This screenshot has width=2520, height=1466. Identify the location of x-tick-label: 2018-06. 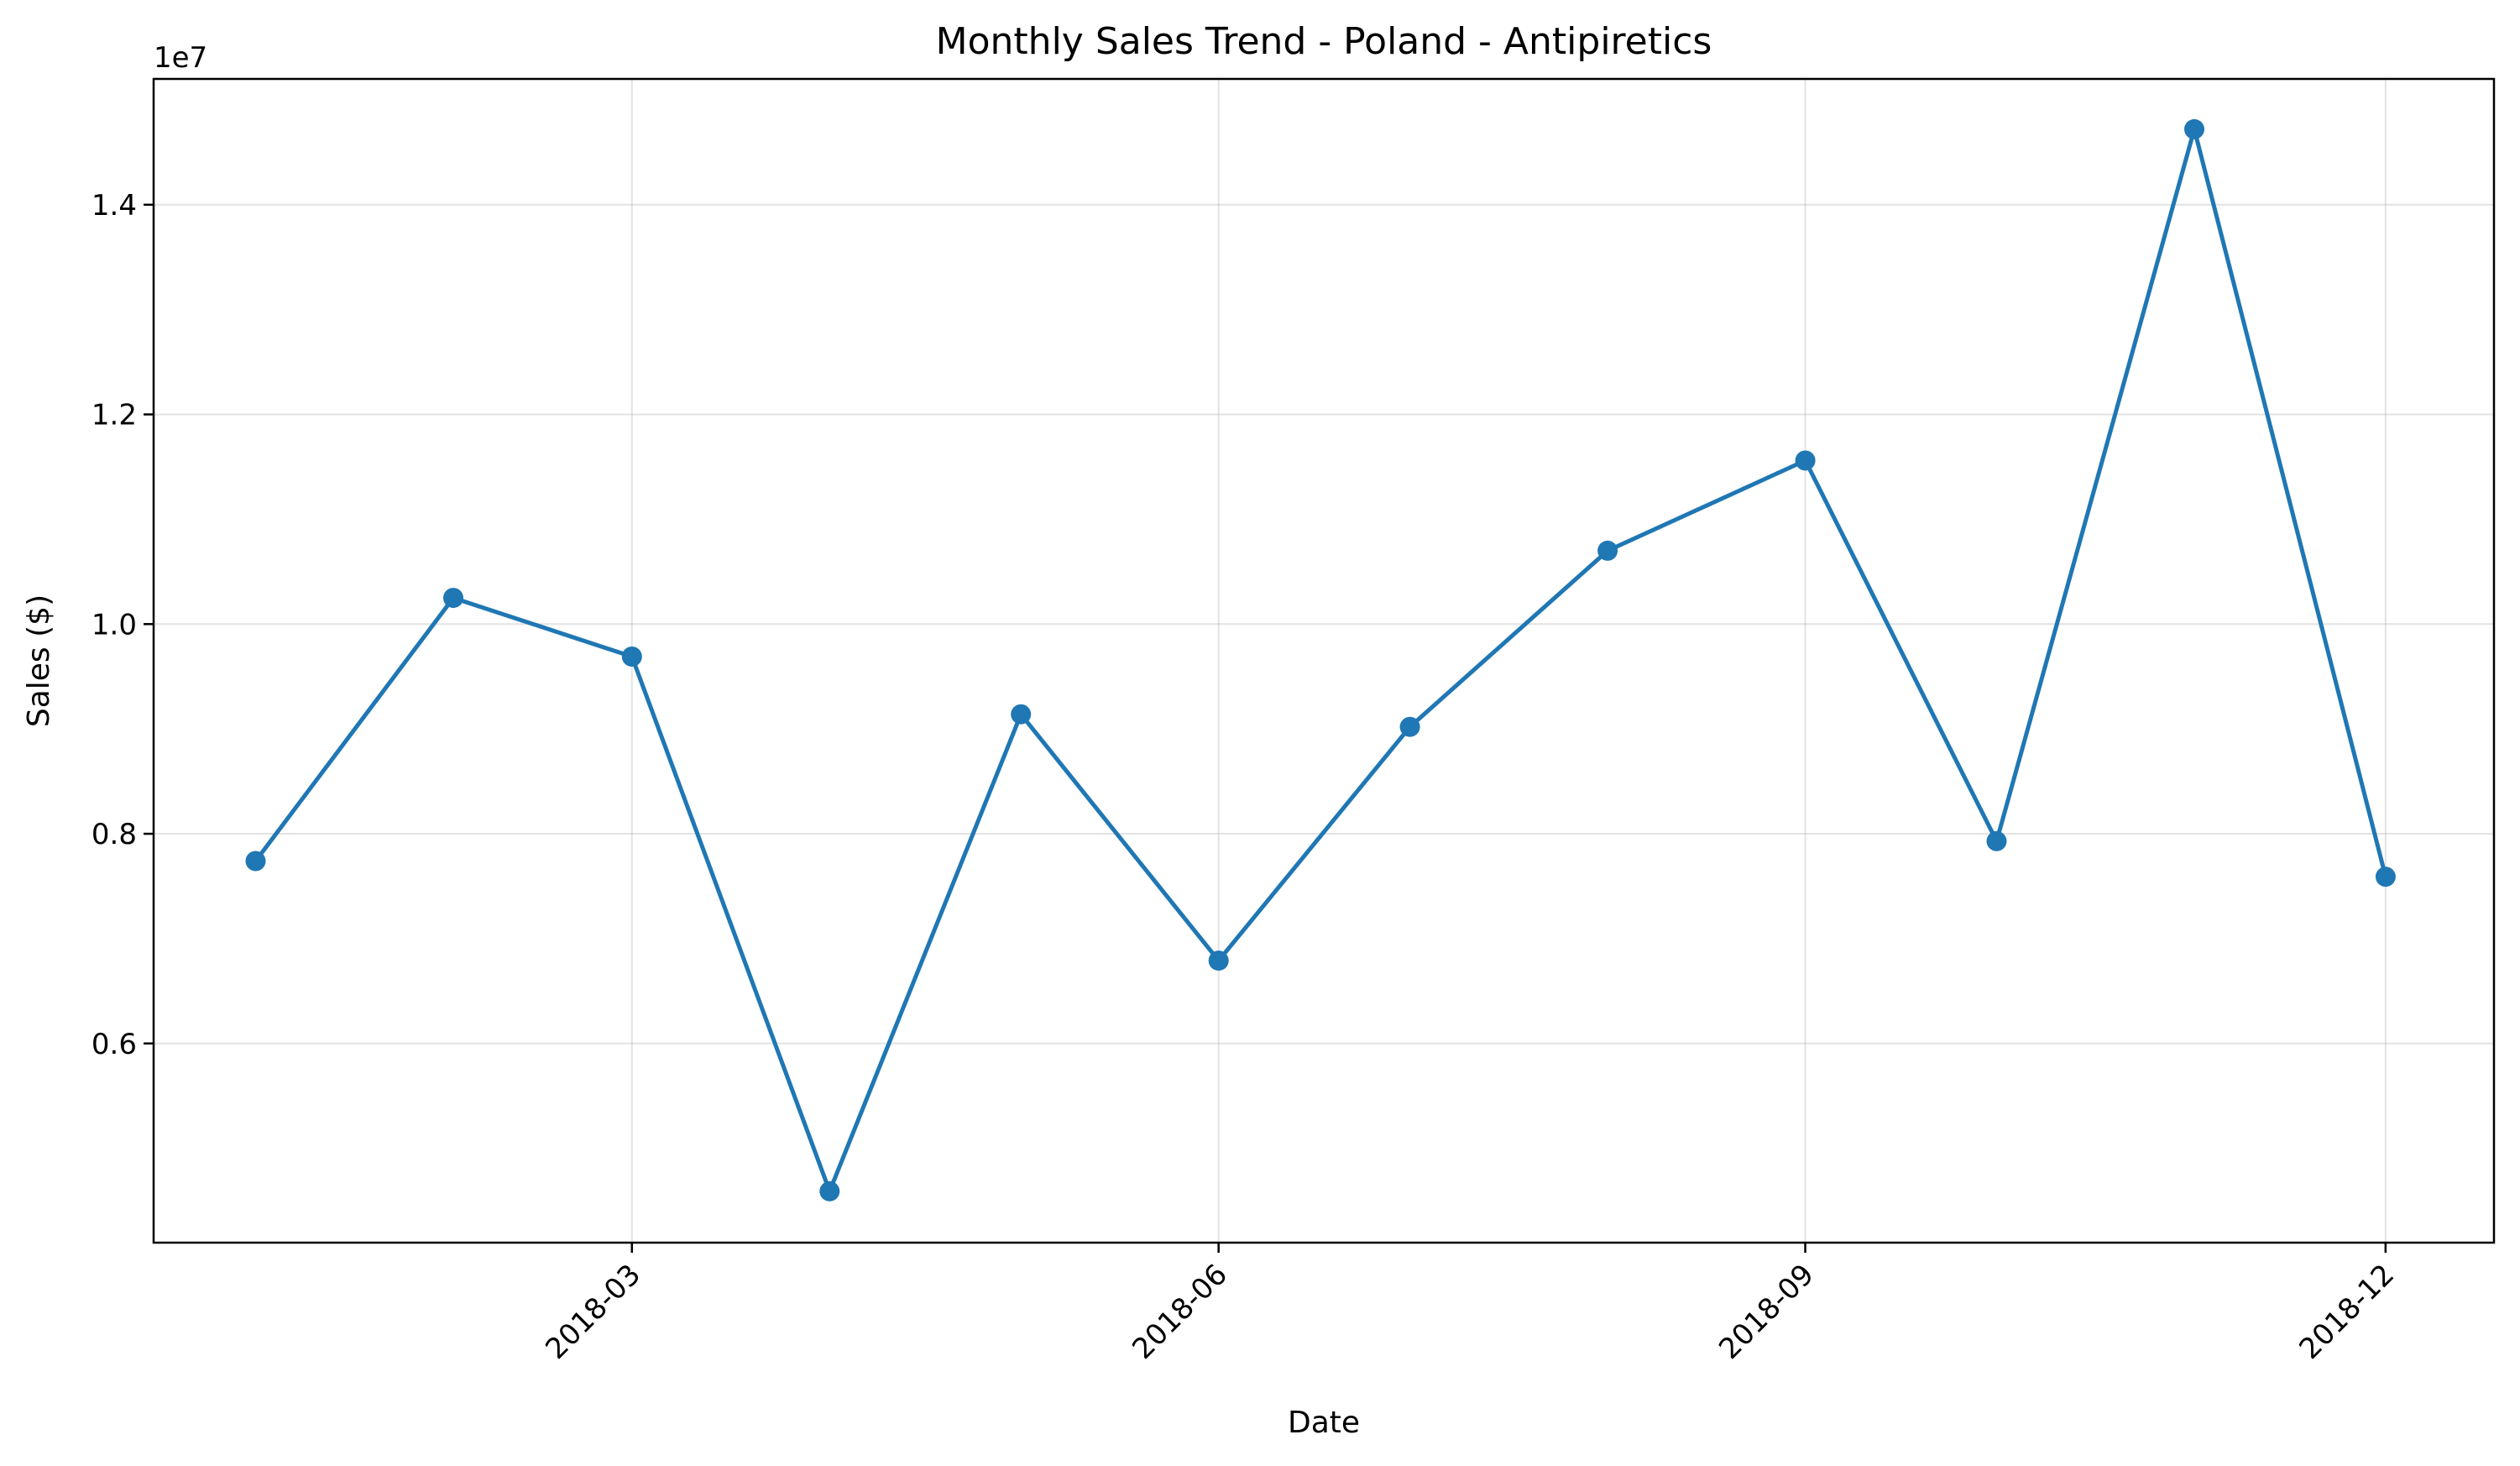
(1180, 1312).